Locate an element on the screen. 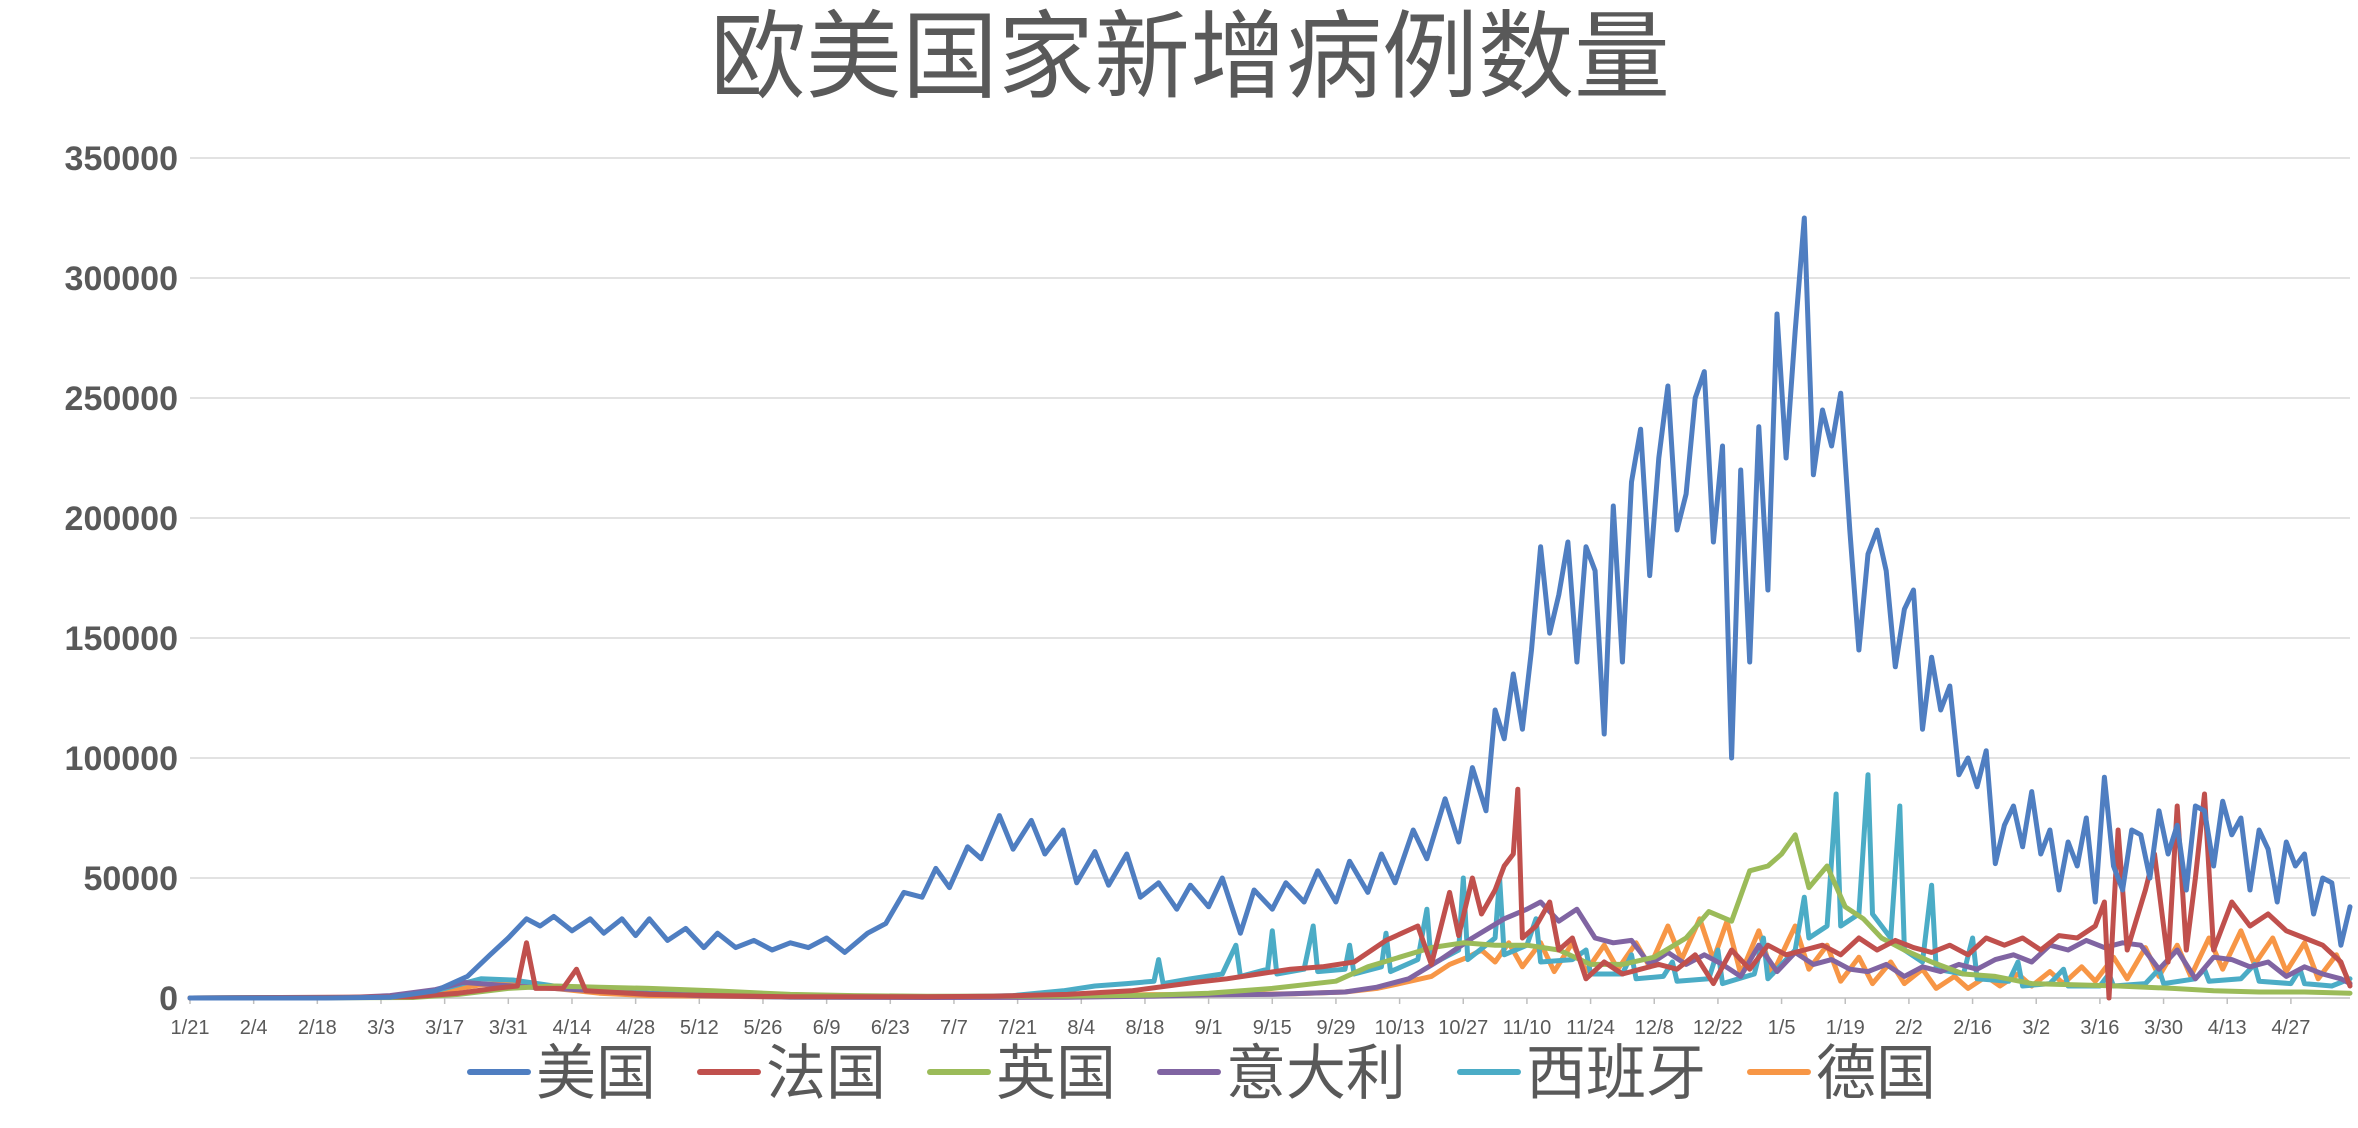  x-tick-label: 3/31 is located at coordinates (508, 1028).